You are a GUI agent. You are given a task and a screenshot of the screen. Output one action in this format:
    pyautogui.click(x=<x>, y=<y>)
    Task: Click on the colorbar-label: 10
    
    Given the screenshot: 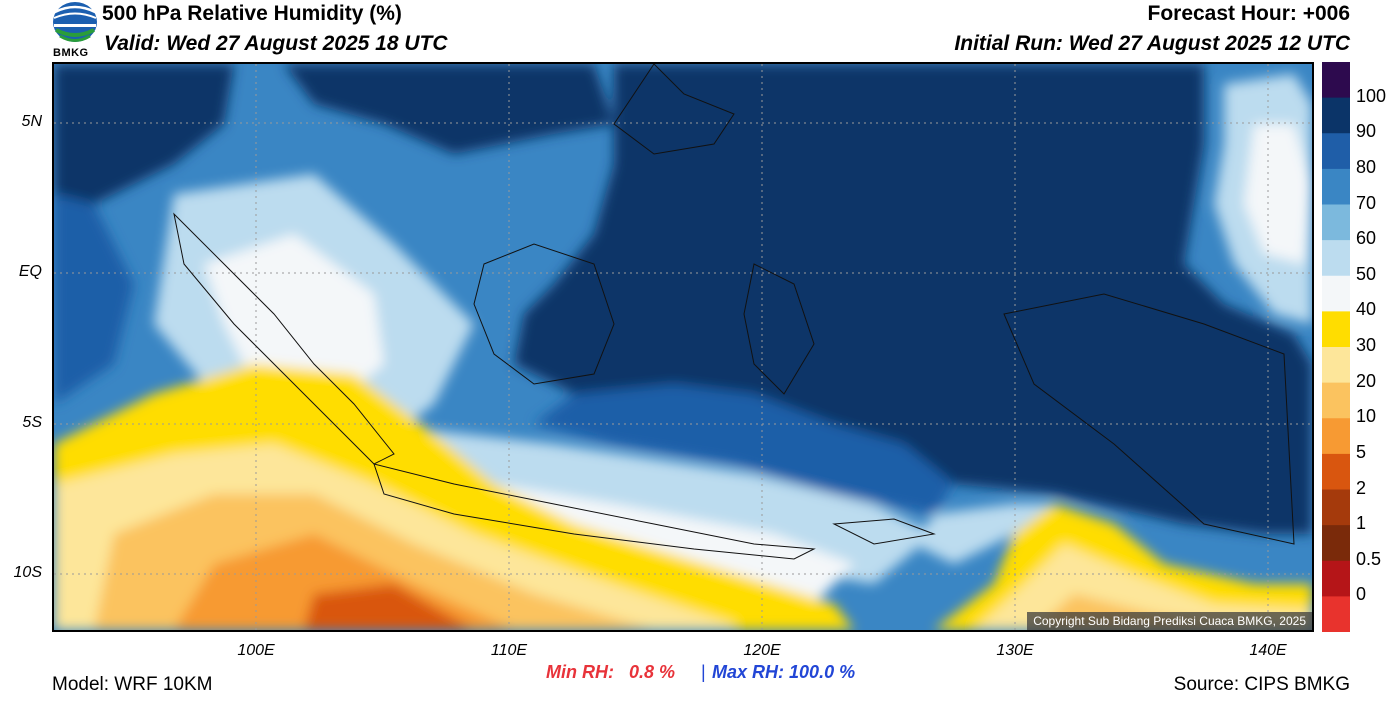 What is the action you would take?
    pyautogui.click(x=1366, y=416)
    